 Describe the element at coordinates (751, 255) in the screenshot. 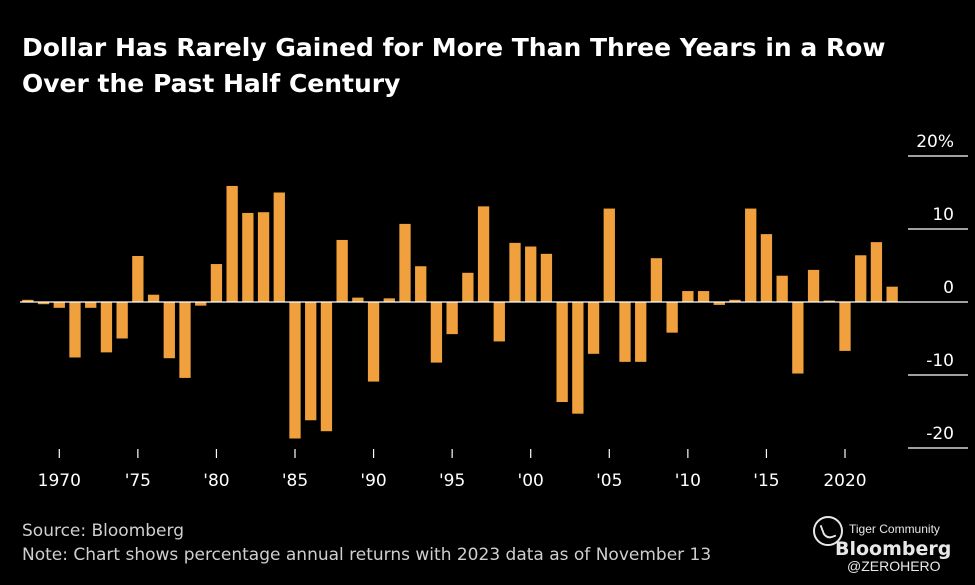

I see `bar-2014` at that location.